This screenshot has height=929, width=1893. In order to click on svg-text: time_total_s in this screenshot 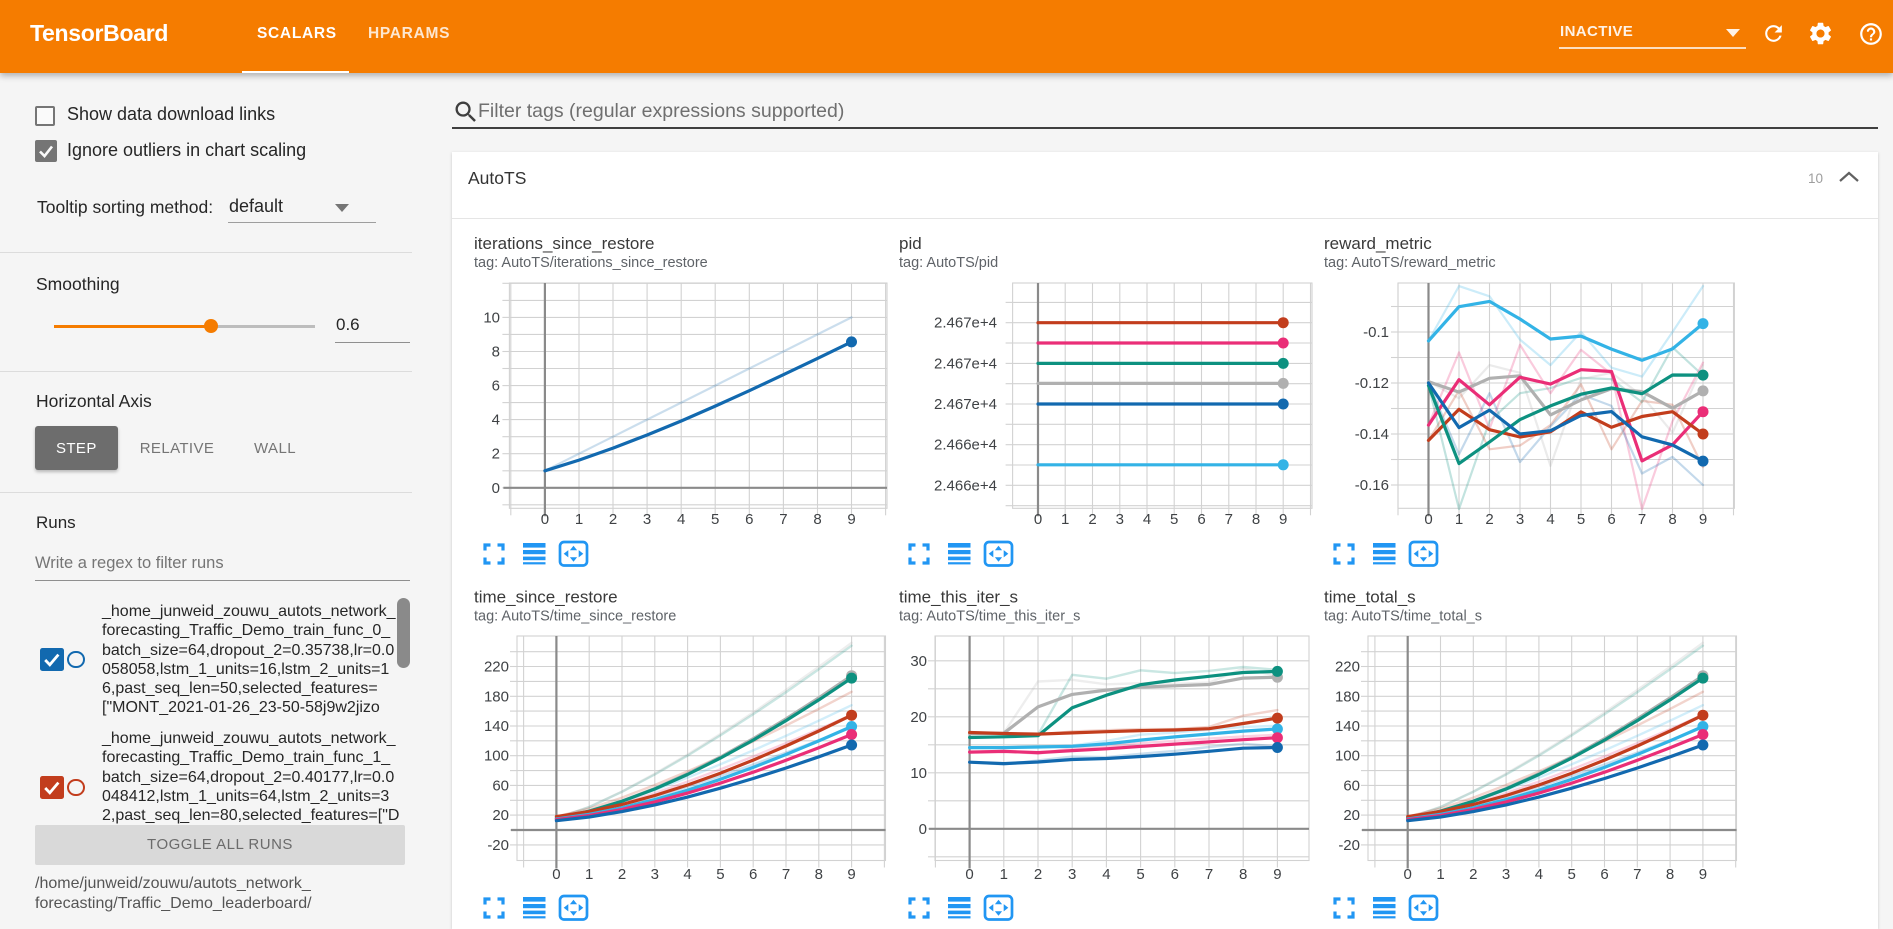, I will do `click(1370, 597)`.